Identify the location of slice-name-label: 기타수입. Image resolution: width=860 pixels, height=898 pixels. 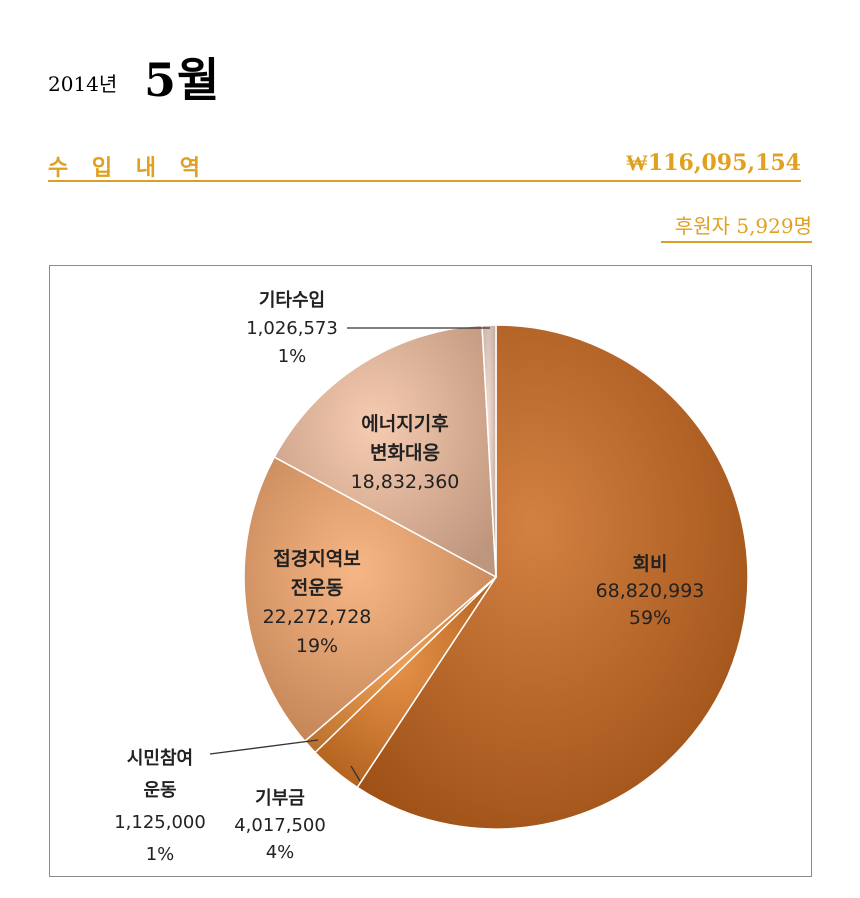
(292, 300).